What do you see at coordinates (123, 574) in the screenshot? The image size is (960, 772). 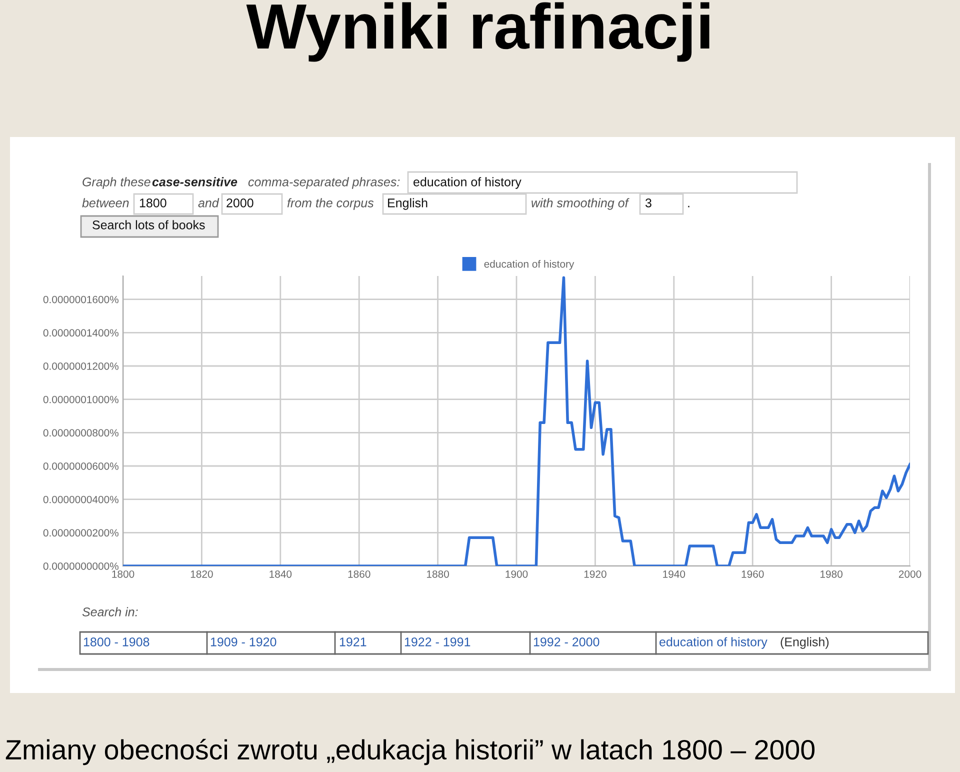 I see `x-tick-label: 1800` at bounding box center [123, 574].